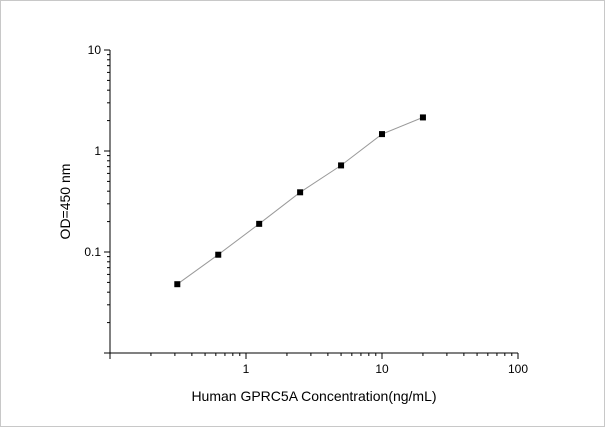  I want to click on y-axis-label: OD=450 nm, so click(65, 202).